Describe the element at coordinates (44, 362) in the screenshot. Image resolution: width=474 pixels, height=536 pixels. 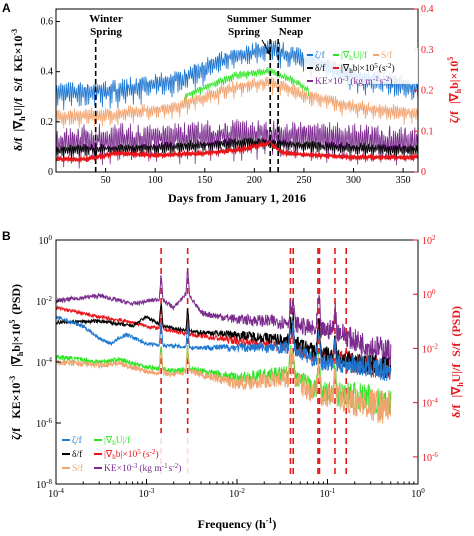
I see `panel-b-ltick-label: 10⁻⁴` at that location.